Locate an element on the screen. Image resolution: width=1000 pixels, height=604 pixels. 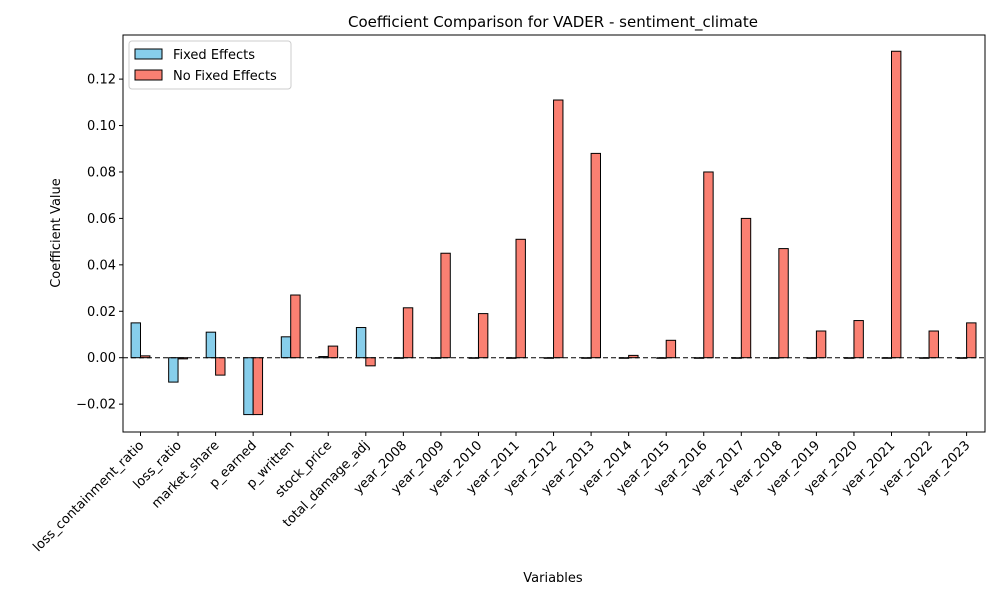
y-tick-label: 0.02 is located at coordinates (101, 312).